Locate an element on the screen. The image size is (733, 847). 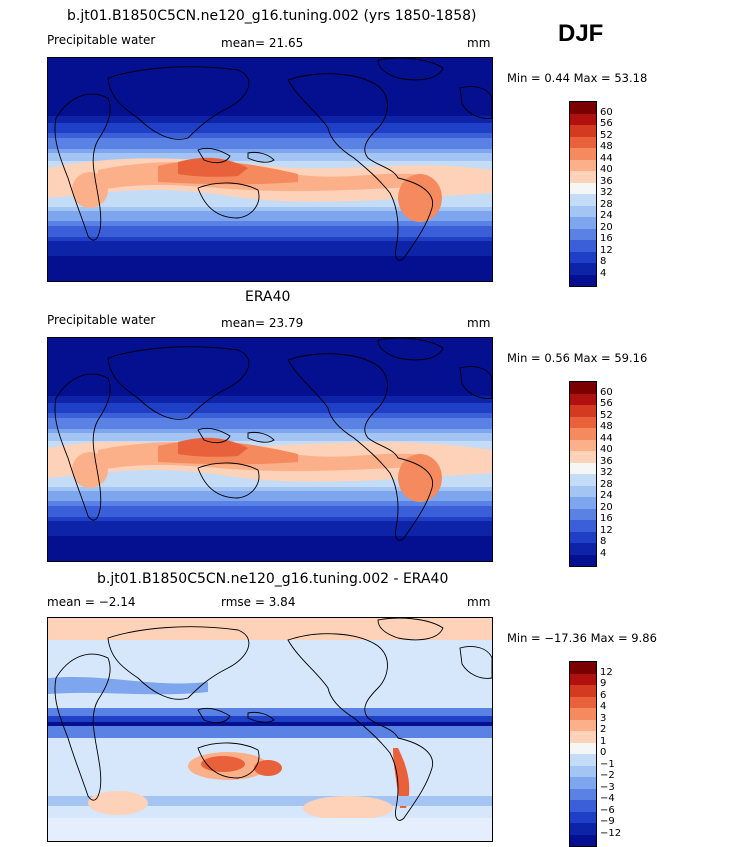
season-label: DJF is located at coordinates (581, 33).